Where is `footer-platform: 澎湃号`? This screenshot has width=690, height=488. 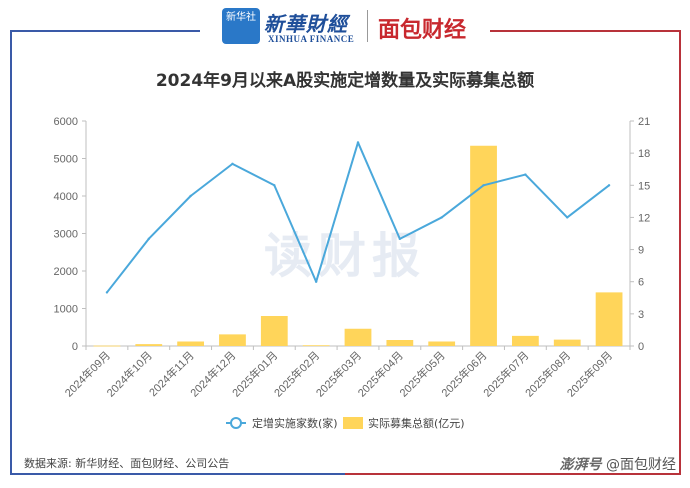 footer-platform: 澎湃号 is located at coordinates (580, 465).